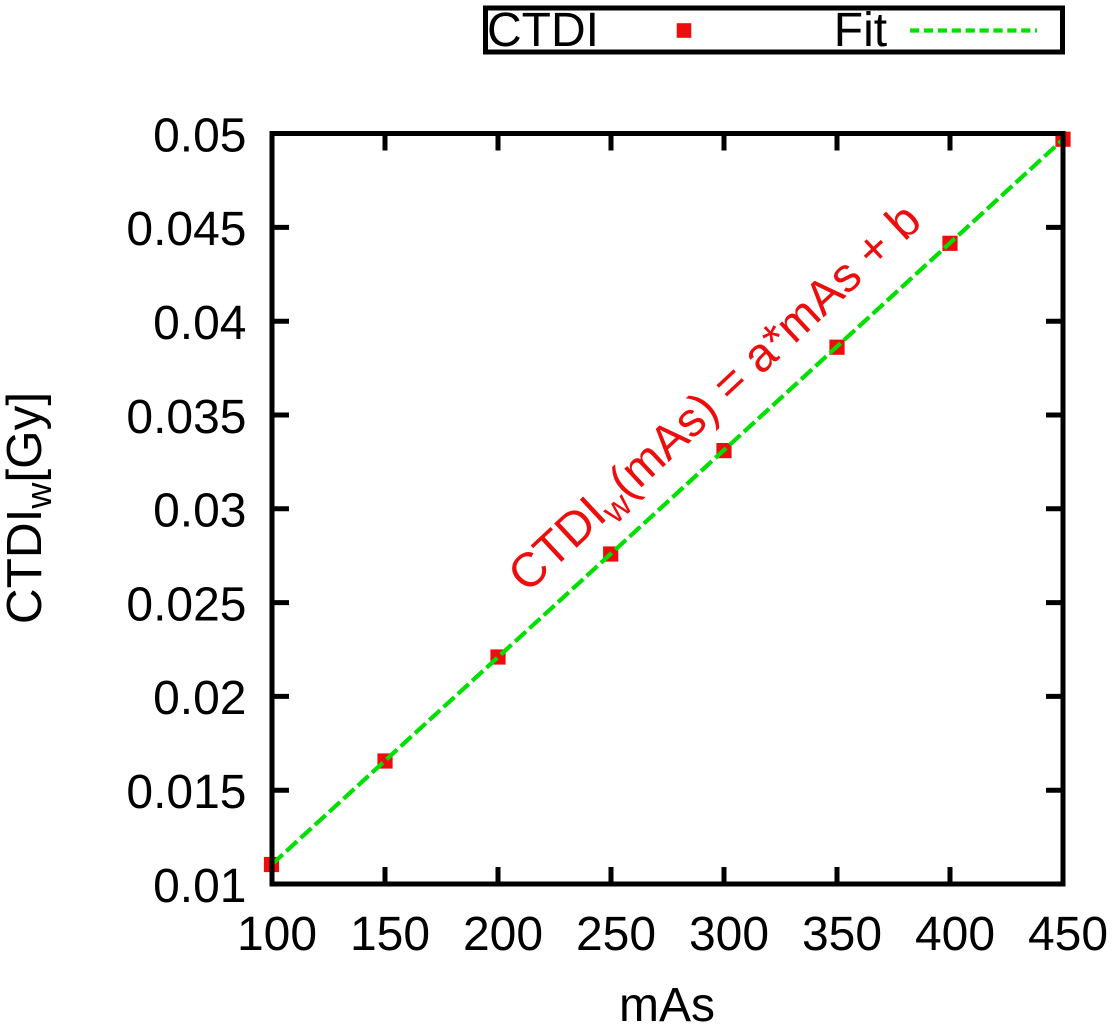  I want to click on svg-text: Fit, so click(860, 30).